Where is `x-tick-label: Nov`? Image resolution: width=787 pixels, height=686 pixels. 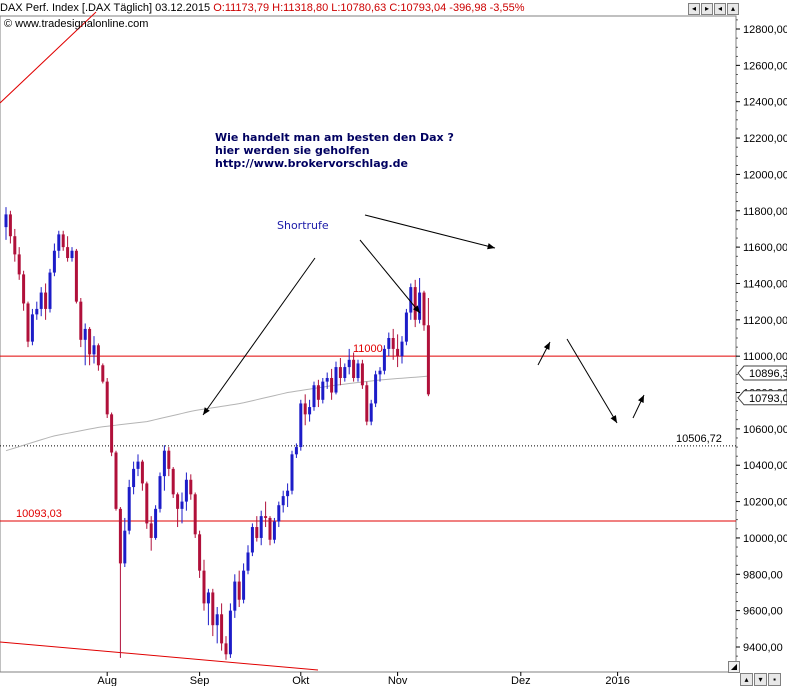 x-tick-label: Nov is located at coordinates (398, 680).